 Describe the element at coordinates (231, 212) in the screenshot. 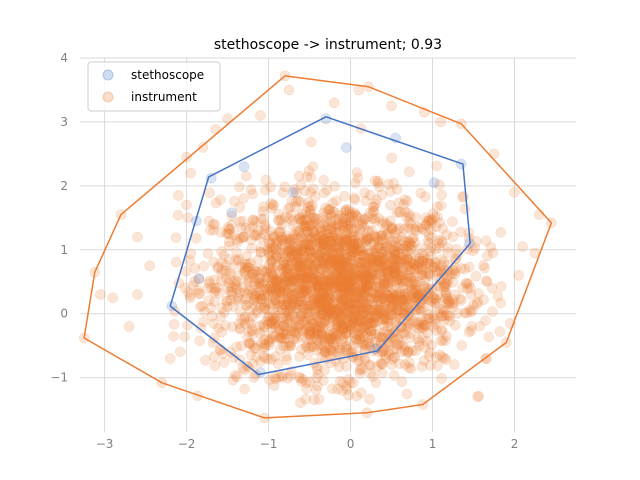

I see `stethoscope-point` at that location.